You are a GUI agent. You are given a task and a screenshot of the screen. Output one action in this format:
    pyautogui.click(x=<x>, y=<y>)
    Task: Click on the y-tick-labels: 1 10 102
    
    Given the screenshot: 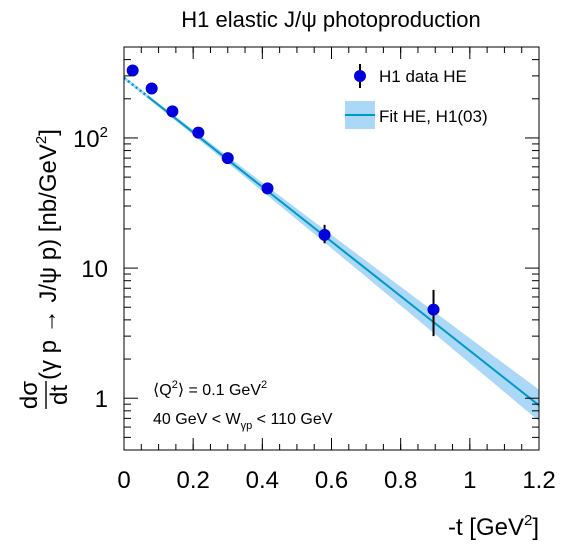 What is the action you would take?
    pyautogui.click(x=90, y=268)
    